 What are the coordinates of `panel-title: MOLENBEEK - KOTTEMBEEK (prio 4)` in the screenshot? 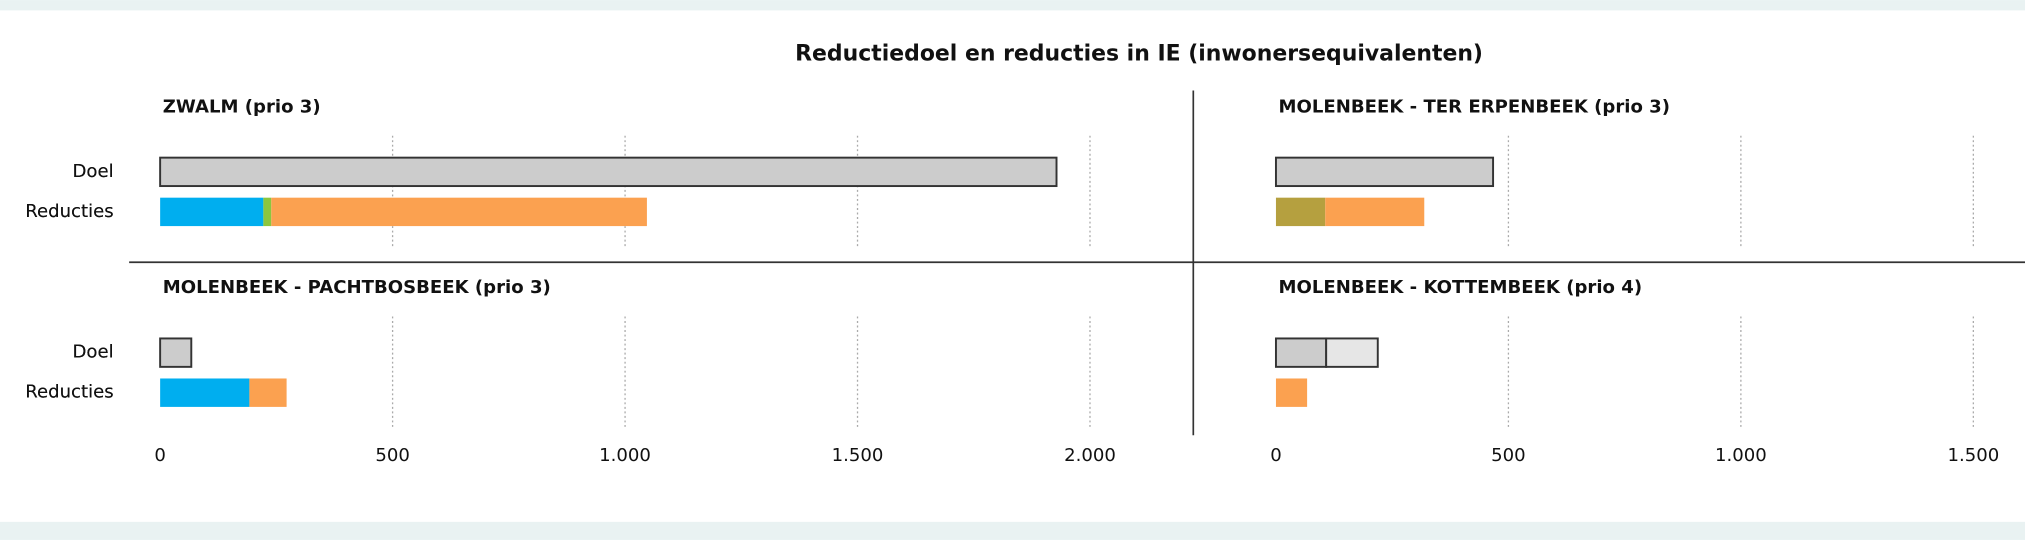 It's located at (1461, 287).